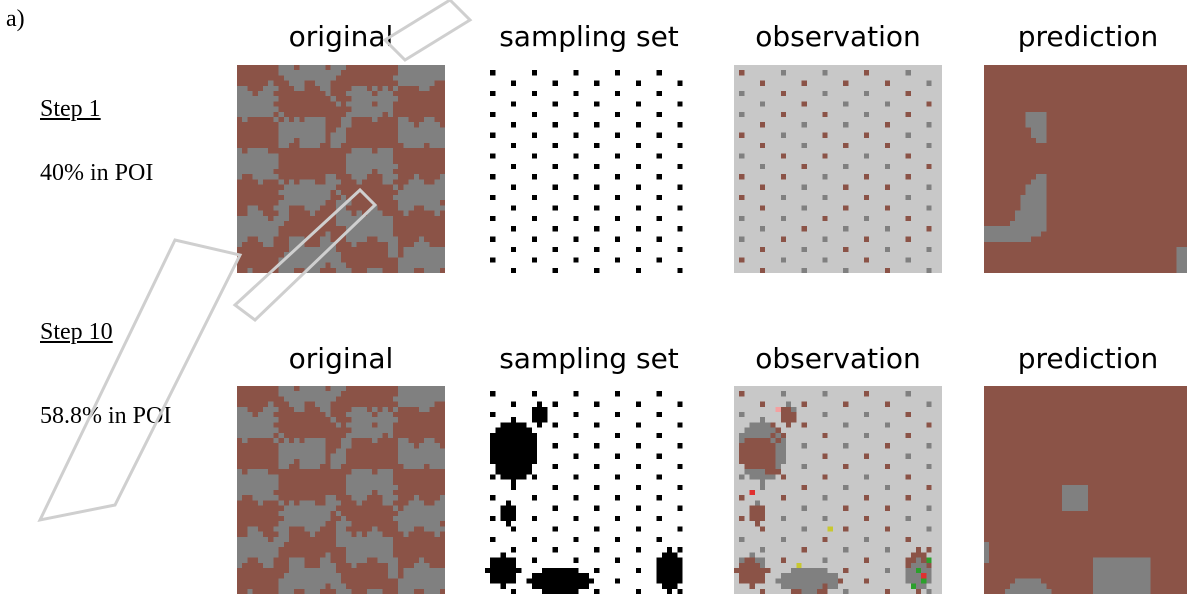 The height and width of the screenshot is (594, 1187). Describe the element at coordinates (341, 358) in the screenshot. I see `col-title-original-2: original` at that location.